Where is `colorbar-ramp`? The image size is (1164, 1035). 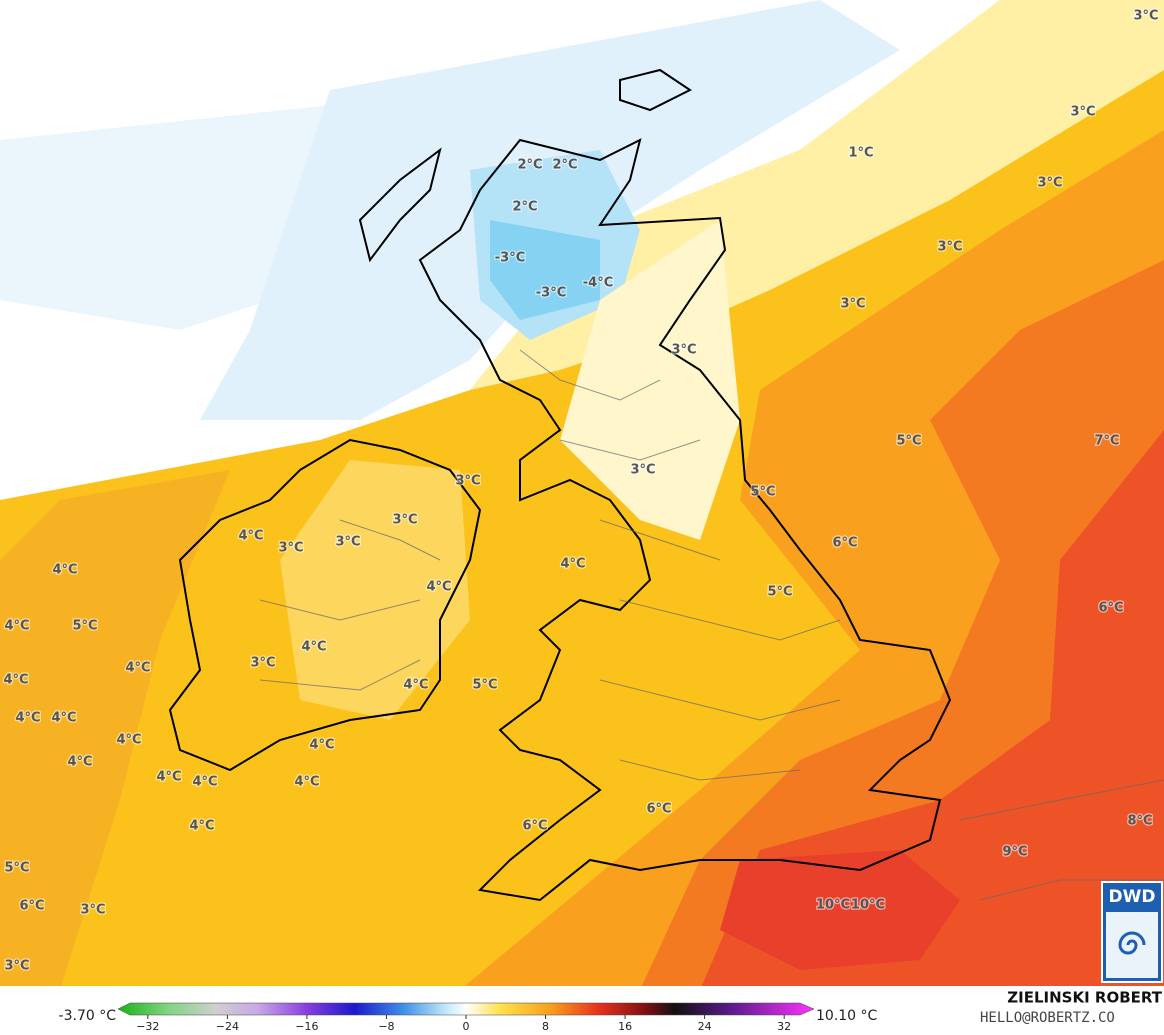 colorbar-ramp is located at coordinates (466, 1009).